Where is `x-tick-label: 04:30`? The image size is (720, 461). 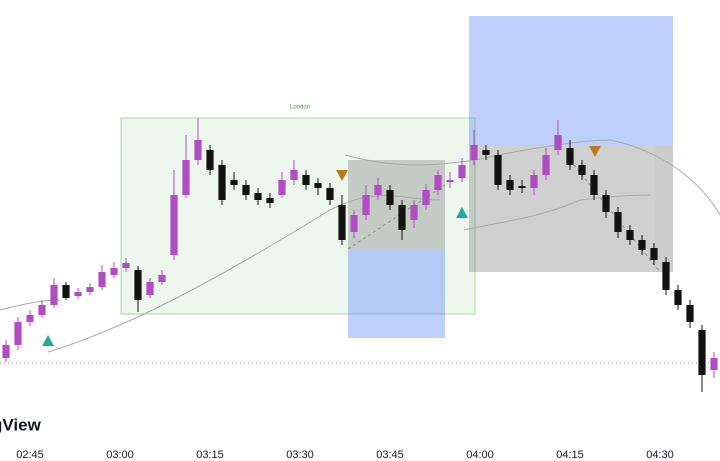 x-tick-label: 04:30 is located at coordinates (660, 455).